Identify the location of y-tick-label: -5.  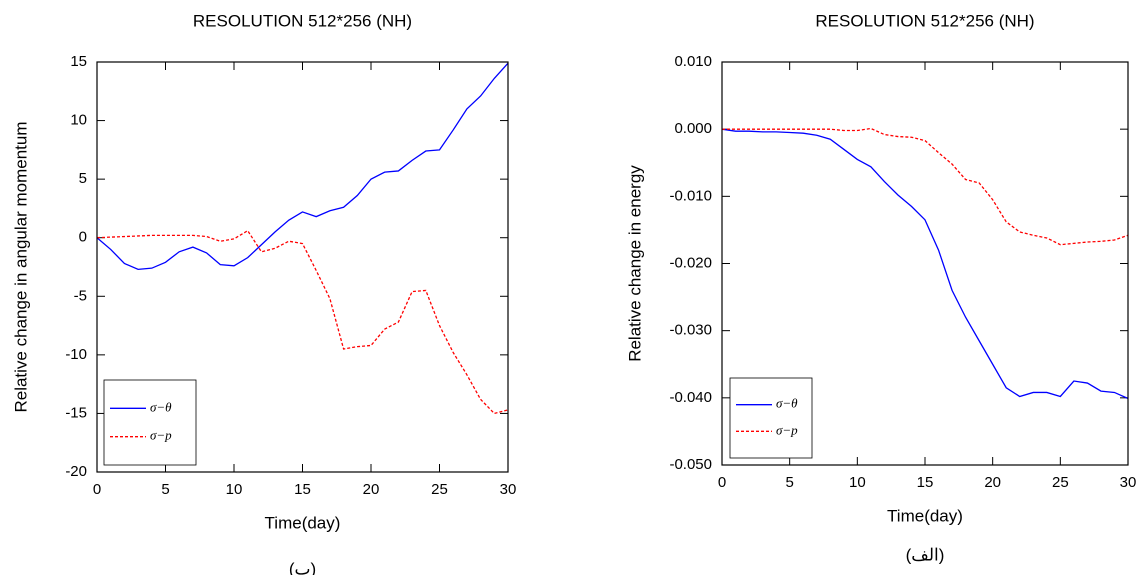
(80, 295).